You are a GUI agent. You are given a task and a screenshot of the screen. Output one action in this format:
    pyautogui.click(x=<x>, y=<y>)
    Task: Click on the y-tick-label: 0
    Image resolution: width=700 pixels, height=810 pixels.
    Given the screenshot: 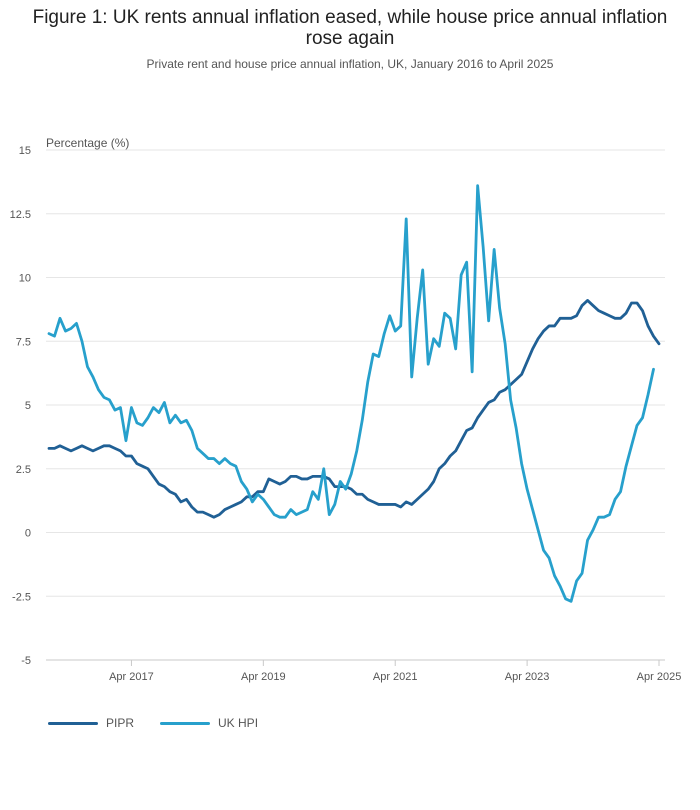 What is the action you would take?
    pyautogui.click(x=28, y=534)
    